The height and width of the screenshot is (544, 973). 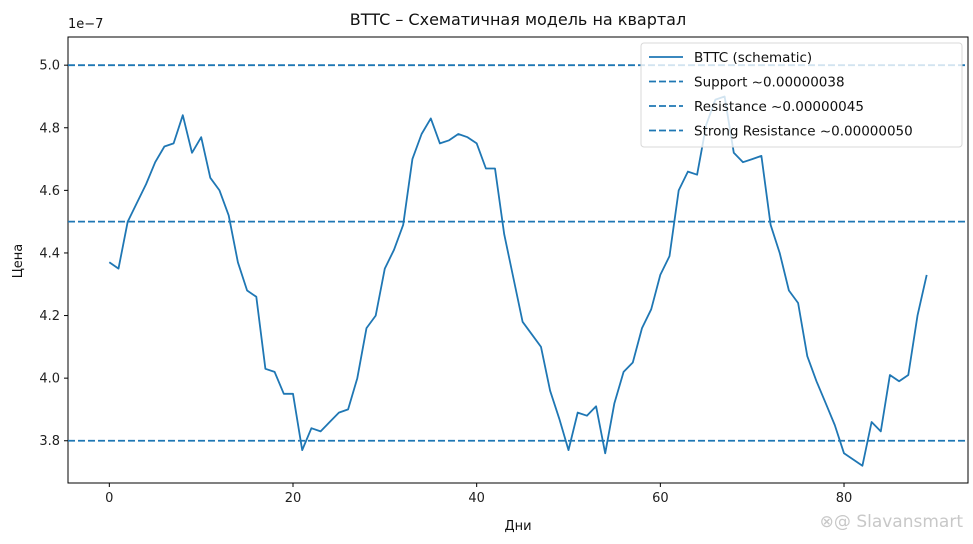 What do you see at coordinates (518, 19) in the screenshot?
I see `chart-title: BTTC – Схематичная модель на квартал` at bounding box center [518, 19].